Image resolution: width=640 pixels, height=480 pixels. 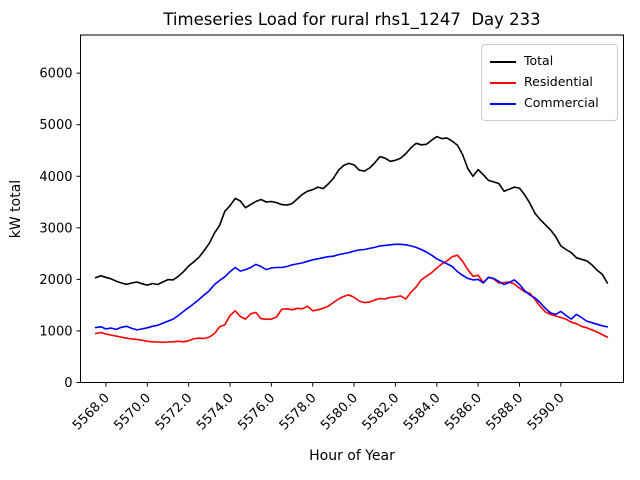 What do you see at coordinates (55, 228) in the screenshot?
I see `y-tick-label: 3000` at bounding box center [55, 228].